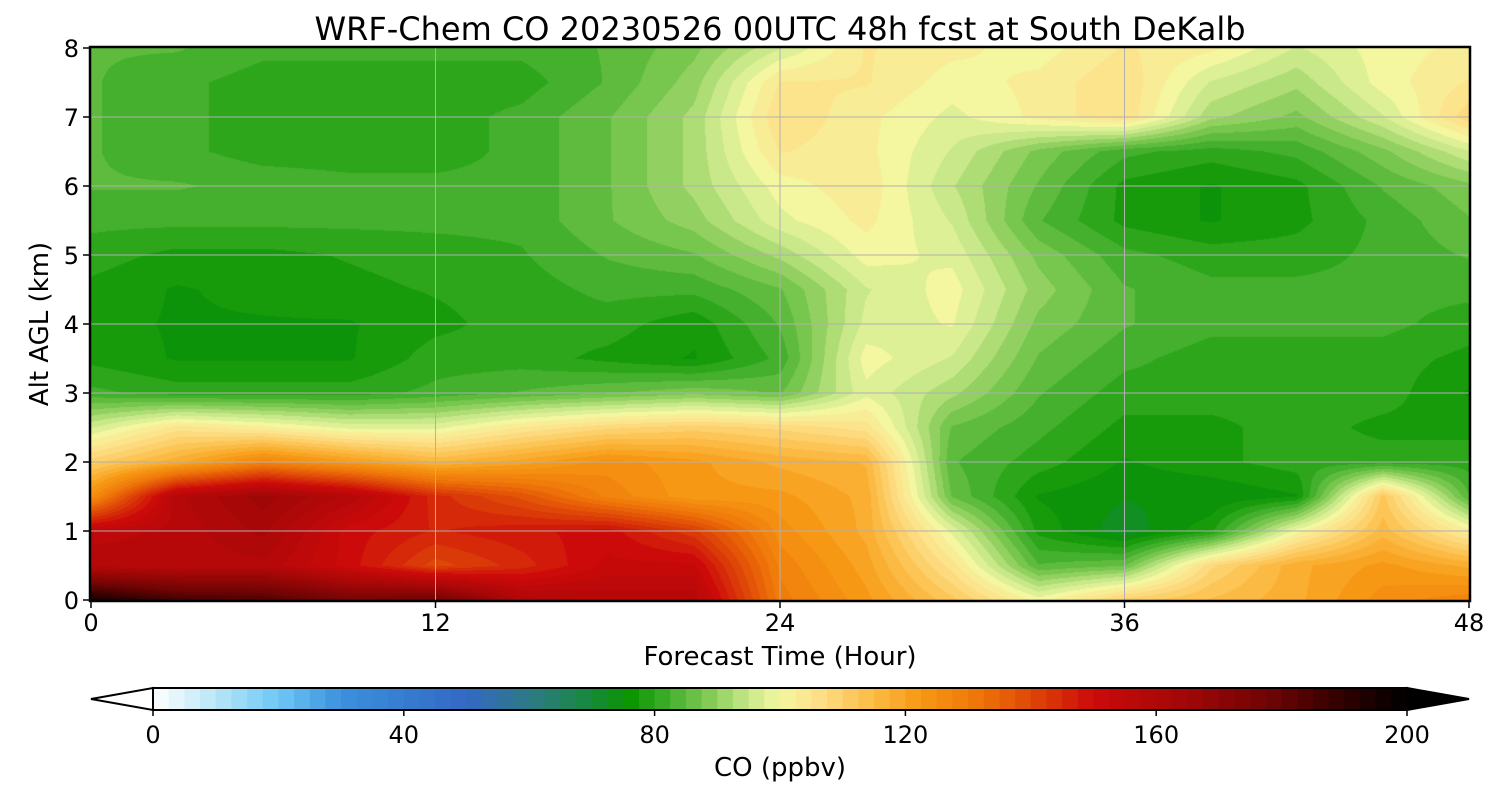 The image size is (1500, 800). Describe the element at coordinates (90, 623) in the screenshot. I see `x-tick-label: 0` at that location.